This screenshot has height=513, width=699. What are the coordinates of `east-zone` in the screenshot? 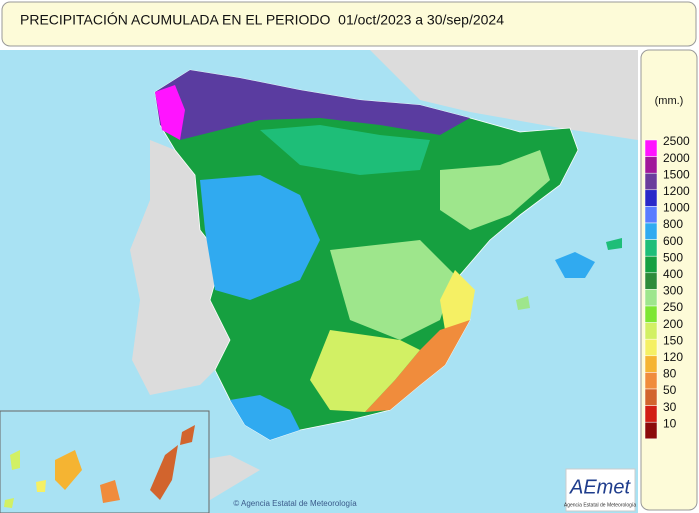 It's located at (495, 190).